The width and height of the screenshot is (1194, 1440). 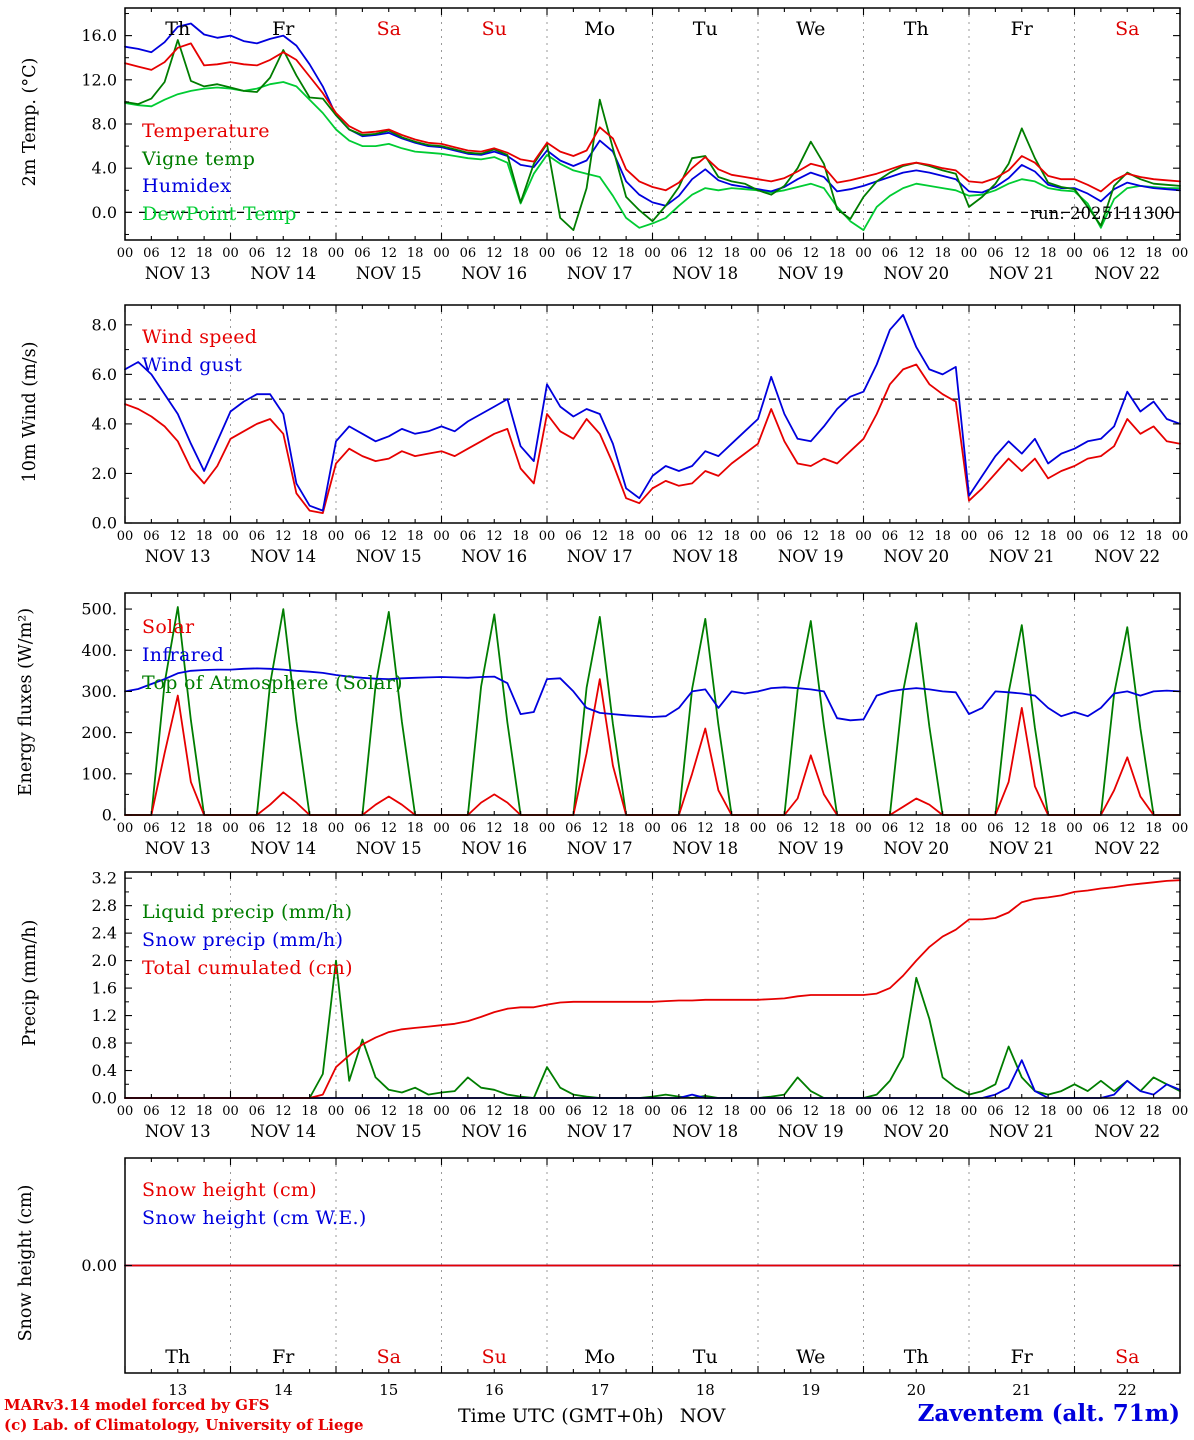 What do you see at coordinates (283, 556) in the screenshot?
I see `svg-text: NOV 14` at bounding box center [283, 556].